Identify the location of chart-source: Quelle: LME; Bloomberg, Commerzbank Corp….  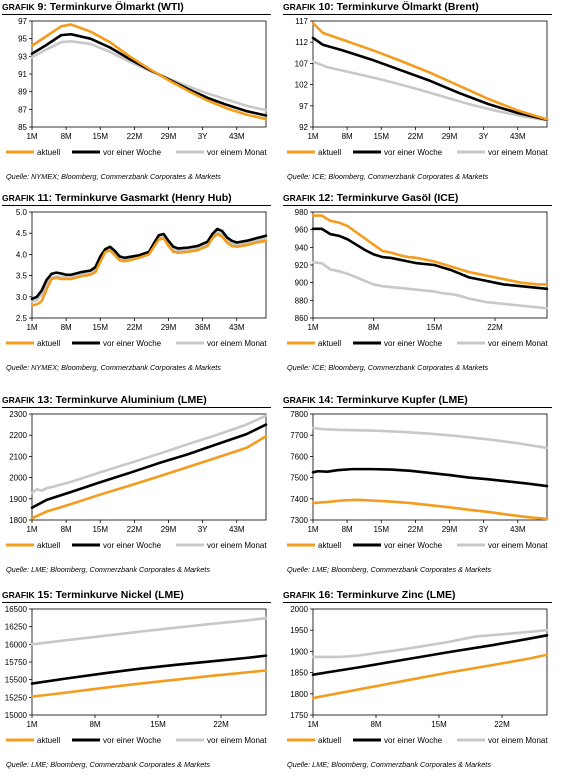
(389, 569).